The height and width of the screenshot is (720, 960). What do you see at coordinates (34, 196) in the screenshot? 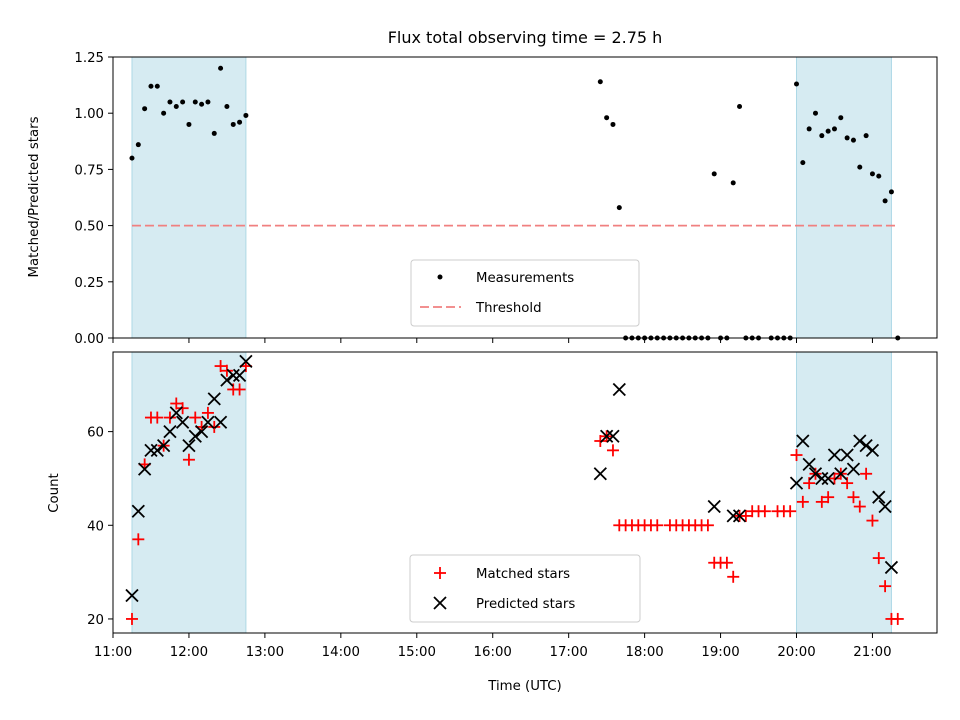
I see `top-y-axis-label: Matched/Predicted stars` at bounding box center [34, 196].